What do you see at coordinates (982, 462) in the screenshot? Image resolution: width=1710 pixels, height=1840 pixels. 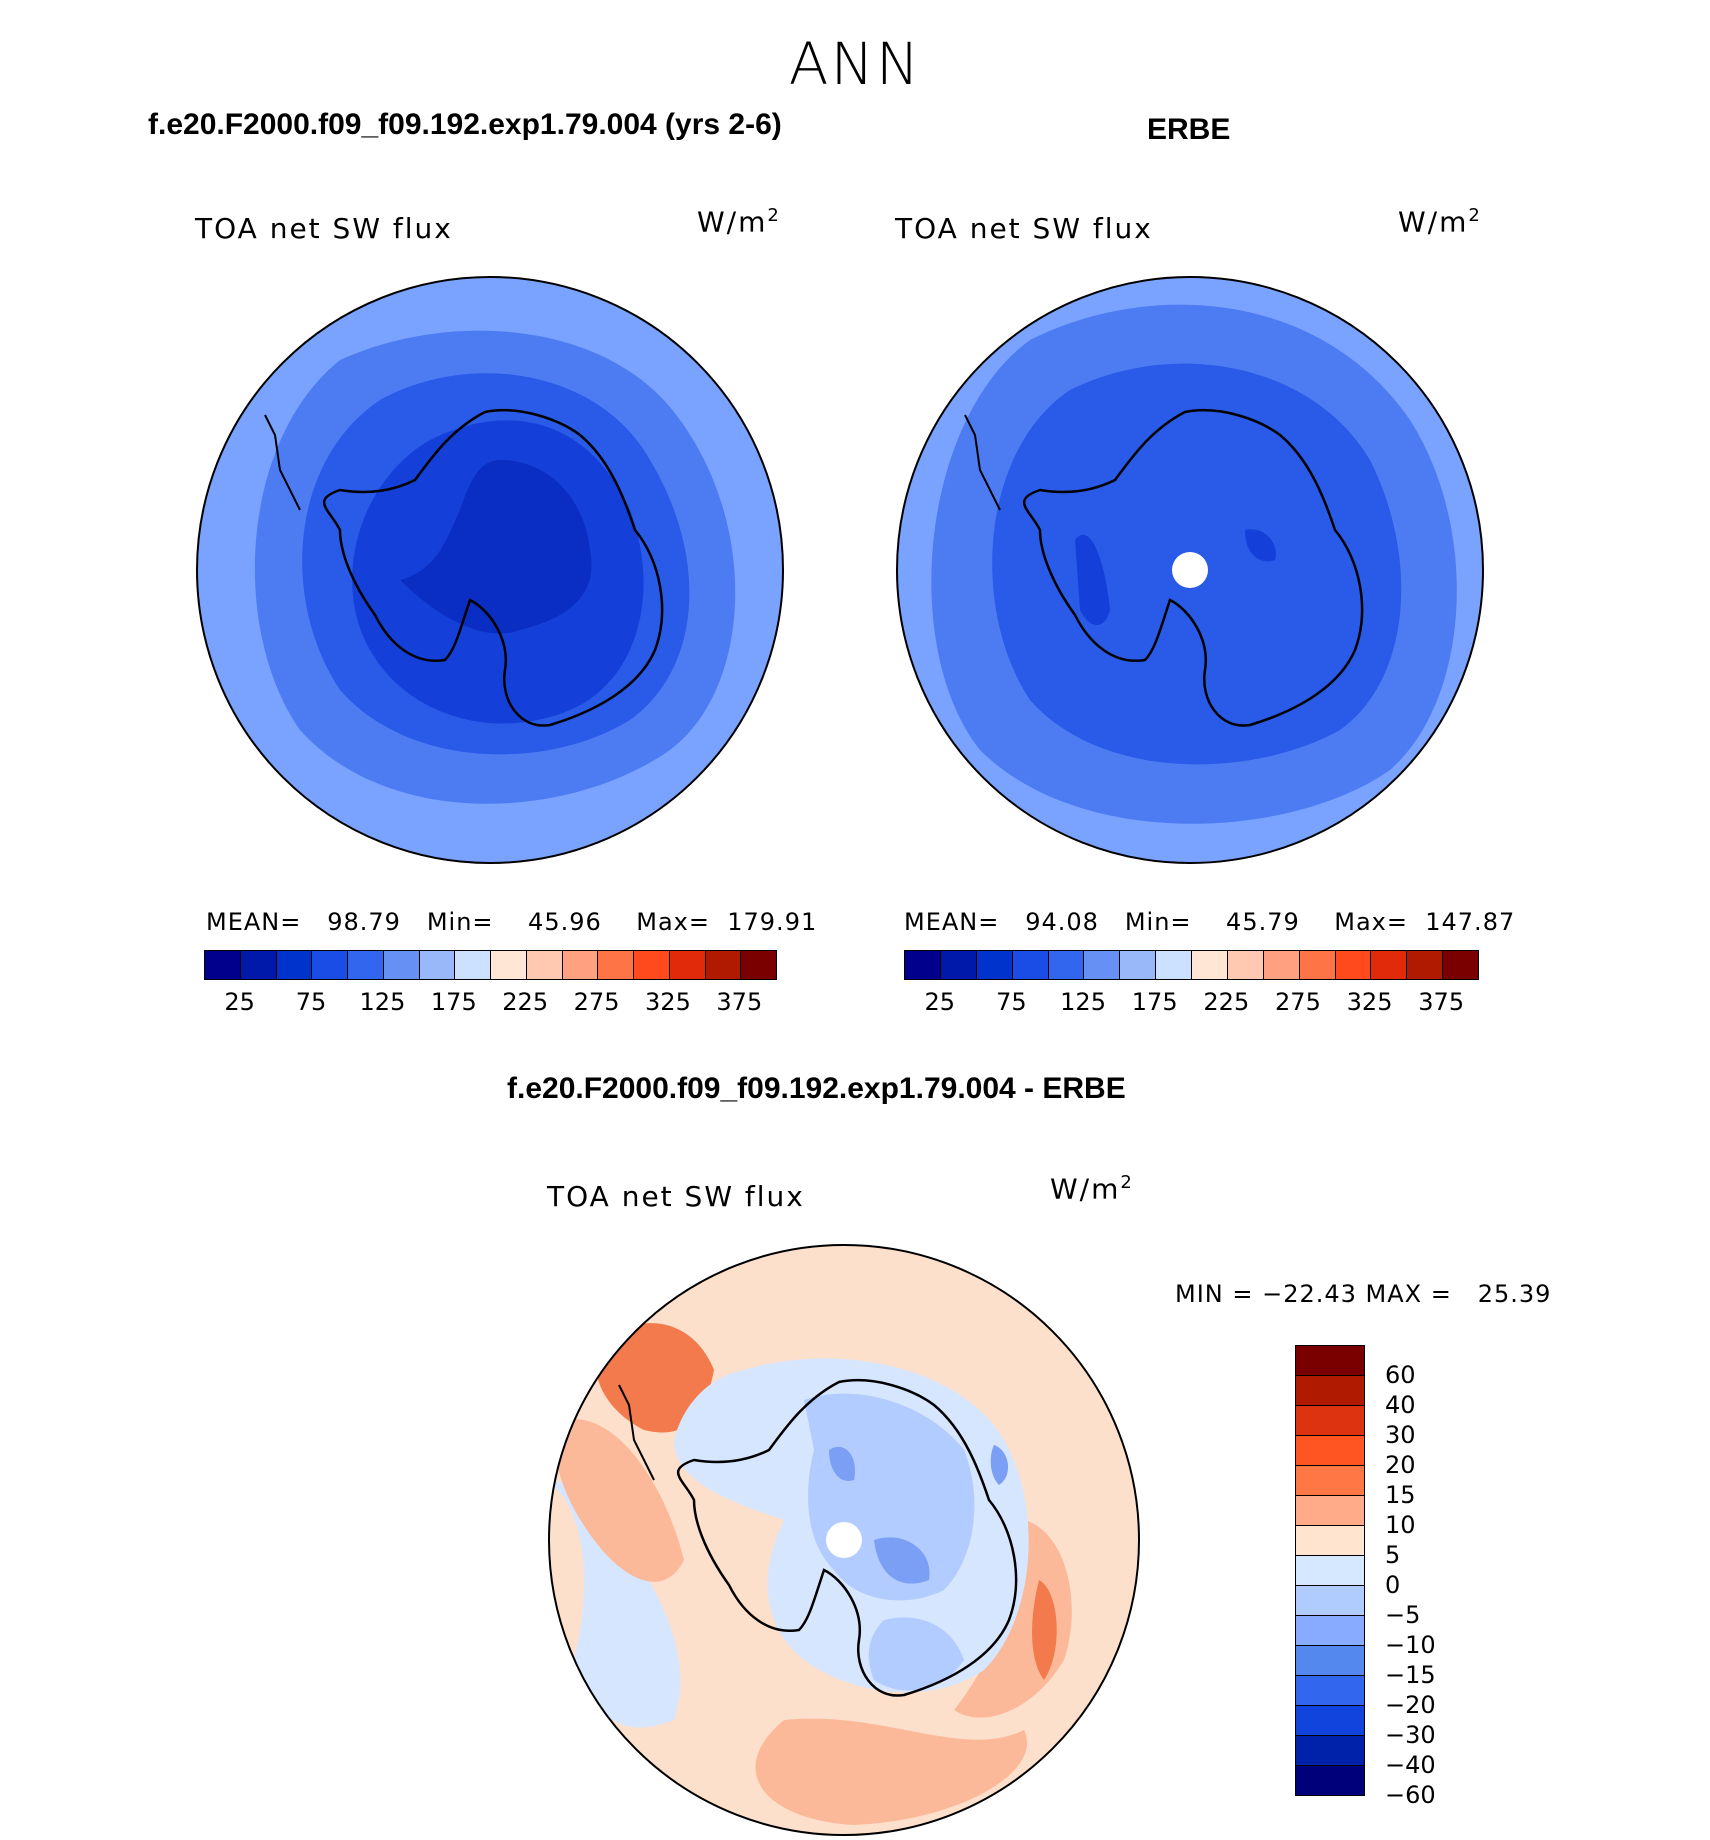 I see `panel2-peninsula-coastline` at bounding box center [982, 462].